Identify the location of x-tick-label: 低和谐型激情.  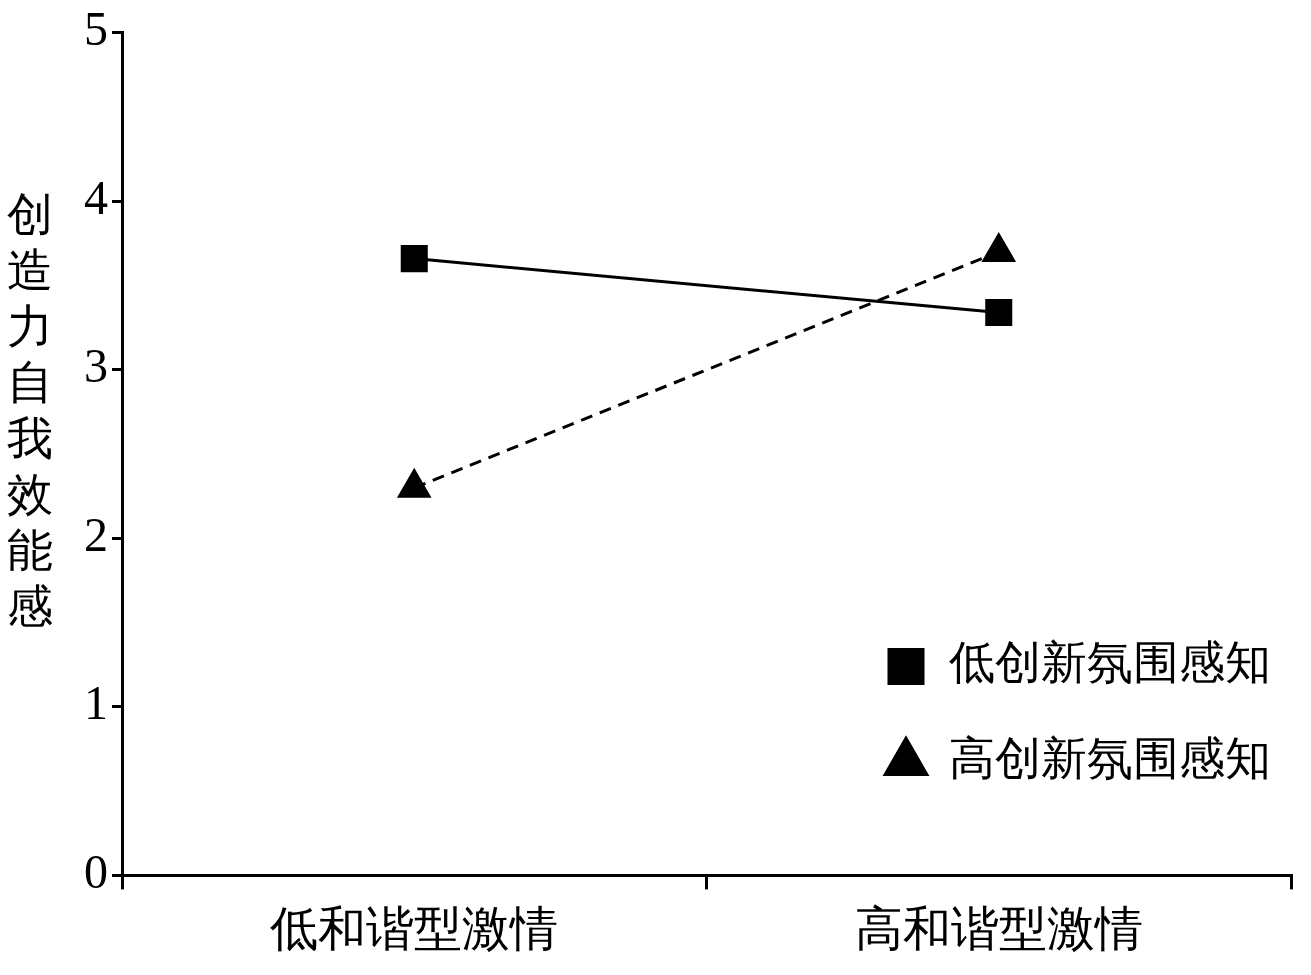
(414, 928).